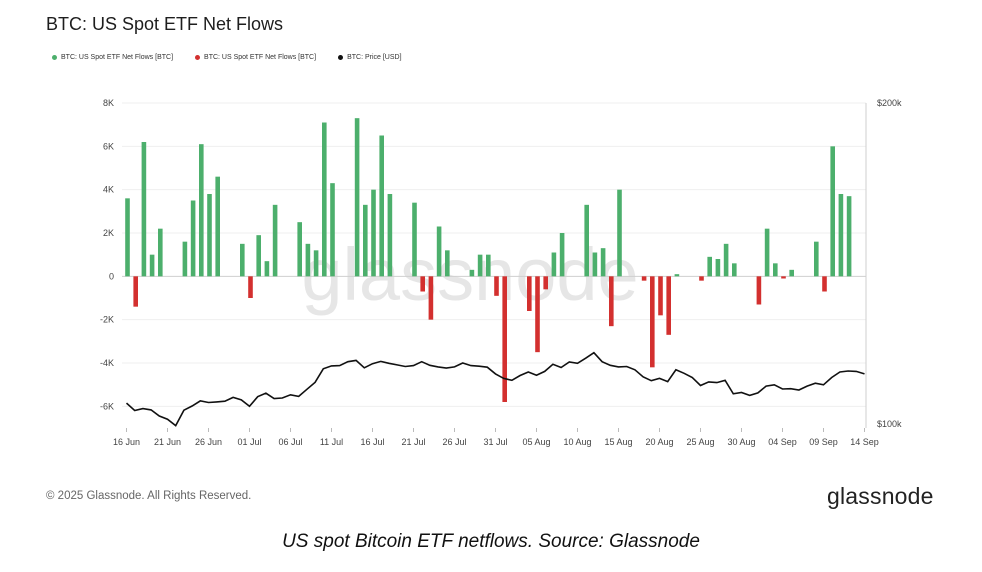 The height and width of the screenshot is (572, 982). What do you see at coordinates (454, 442) in the screenshot?
I see `x-tick-label: 26 Jul` at bounding box center [454, 442].